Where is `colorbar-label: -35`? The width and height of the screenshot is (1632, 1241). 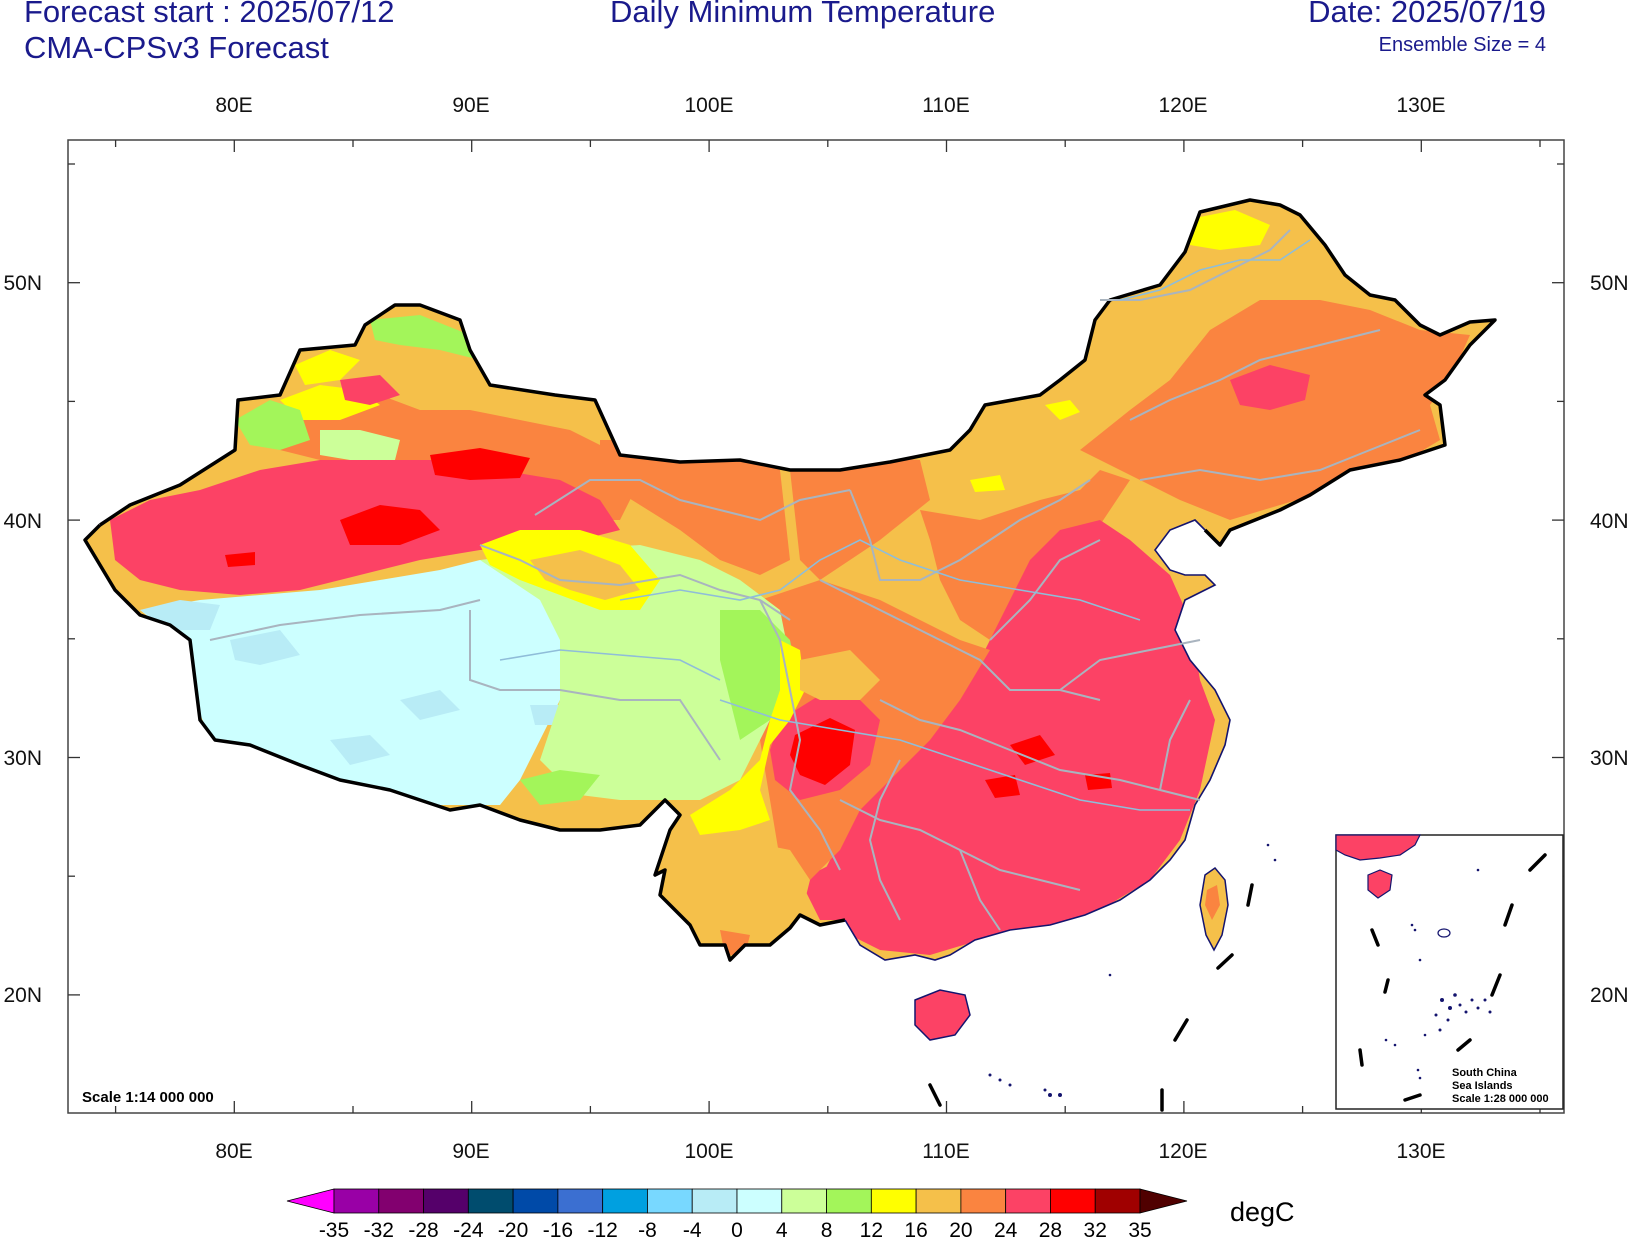
colorbar-label: -35 is located at coordinates (334, 1230).